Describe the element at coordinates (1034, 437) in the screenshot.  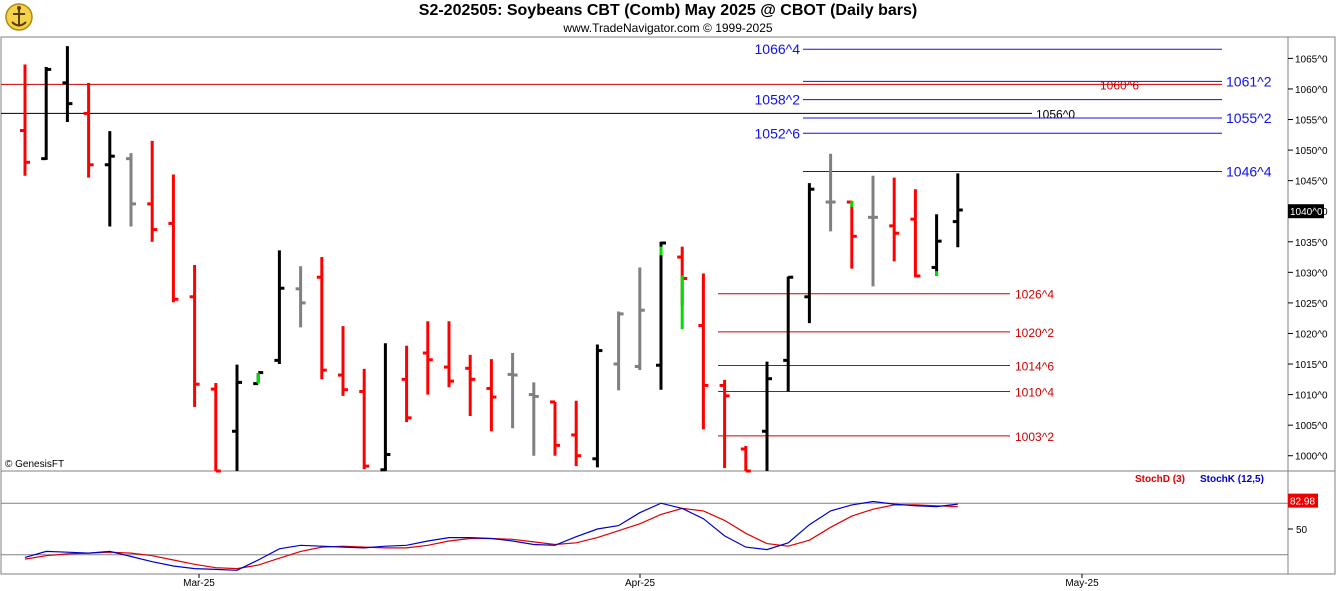
I see `level-label: 1003^2` at that location.